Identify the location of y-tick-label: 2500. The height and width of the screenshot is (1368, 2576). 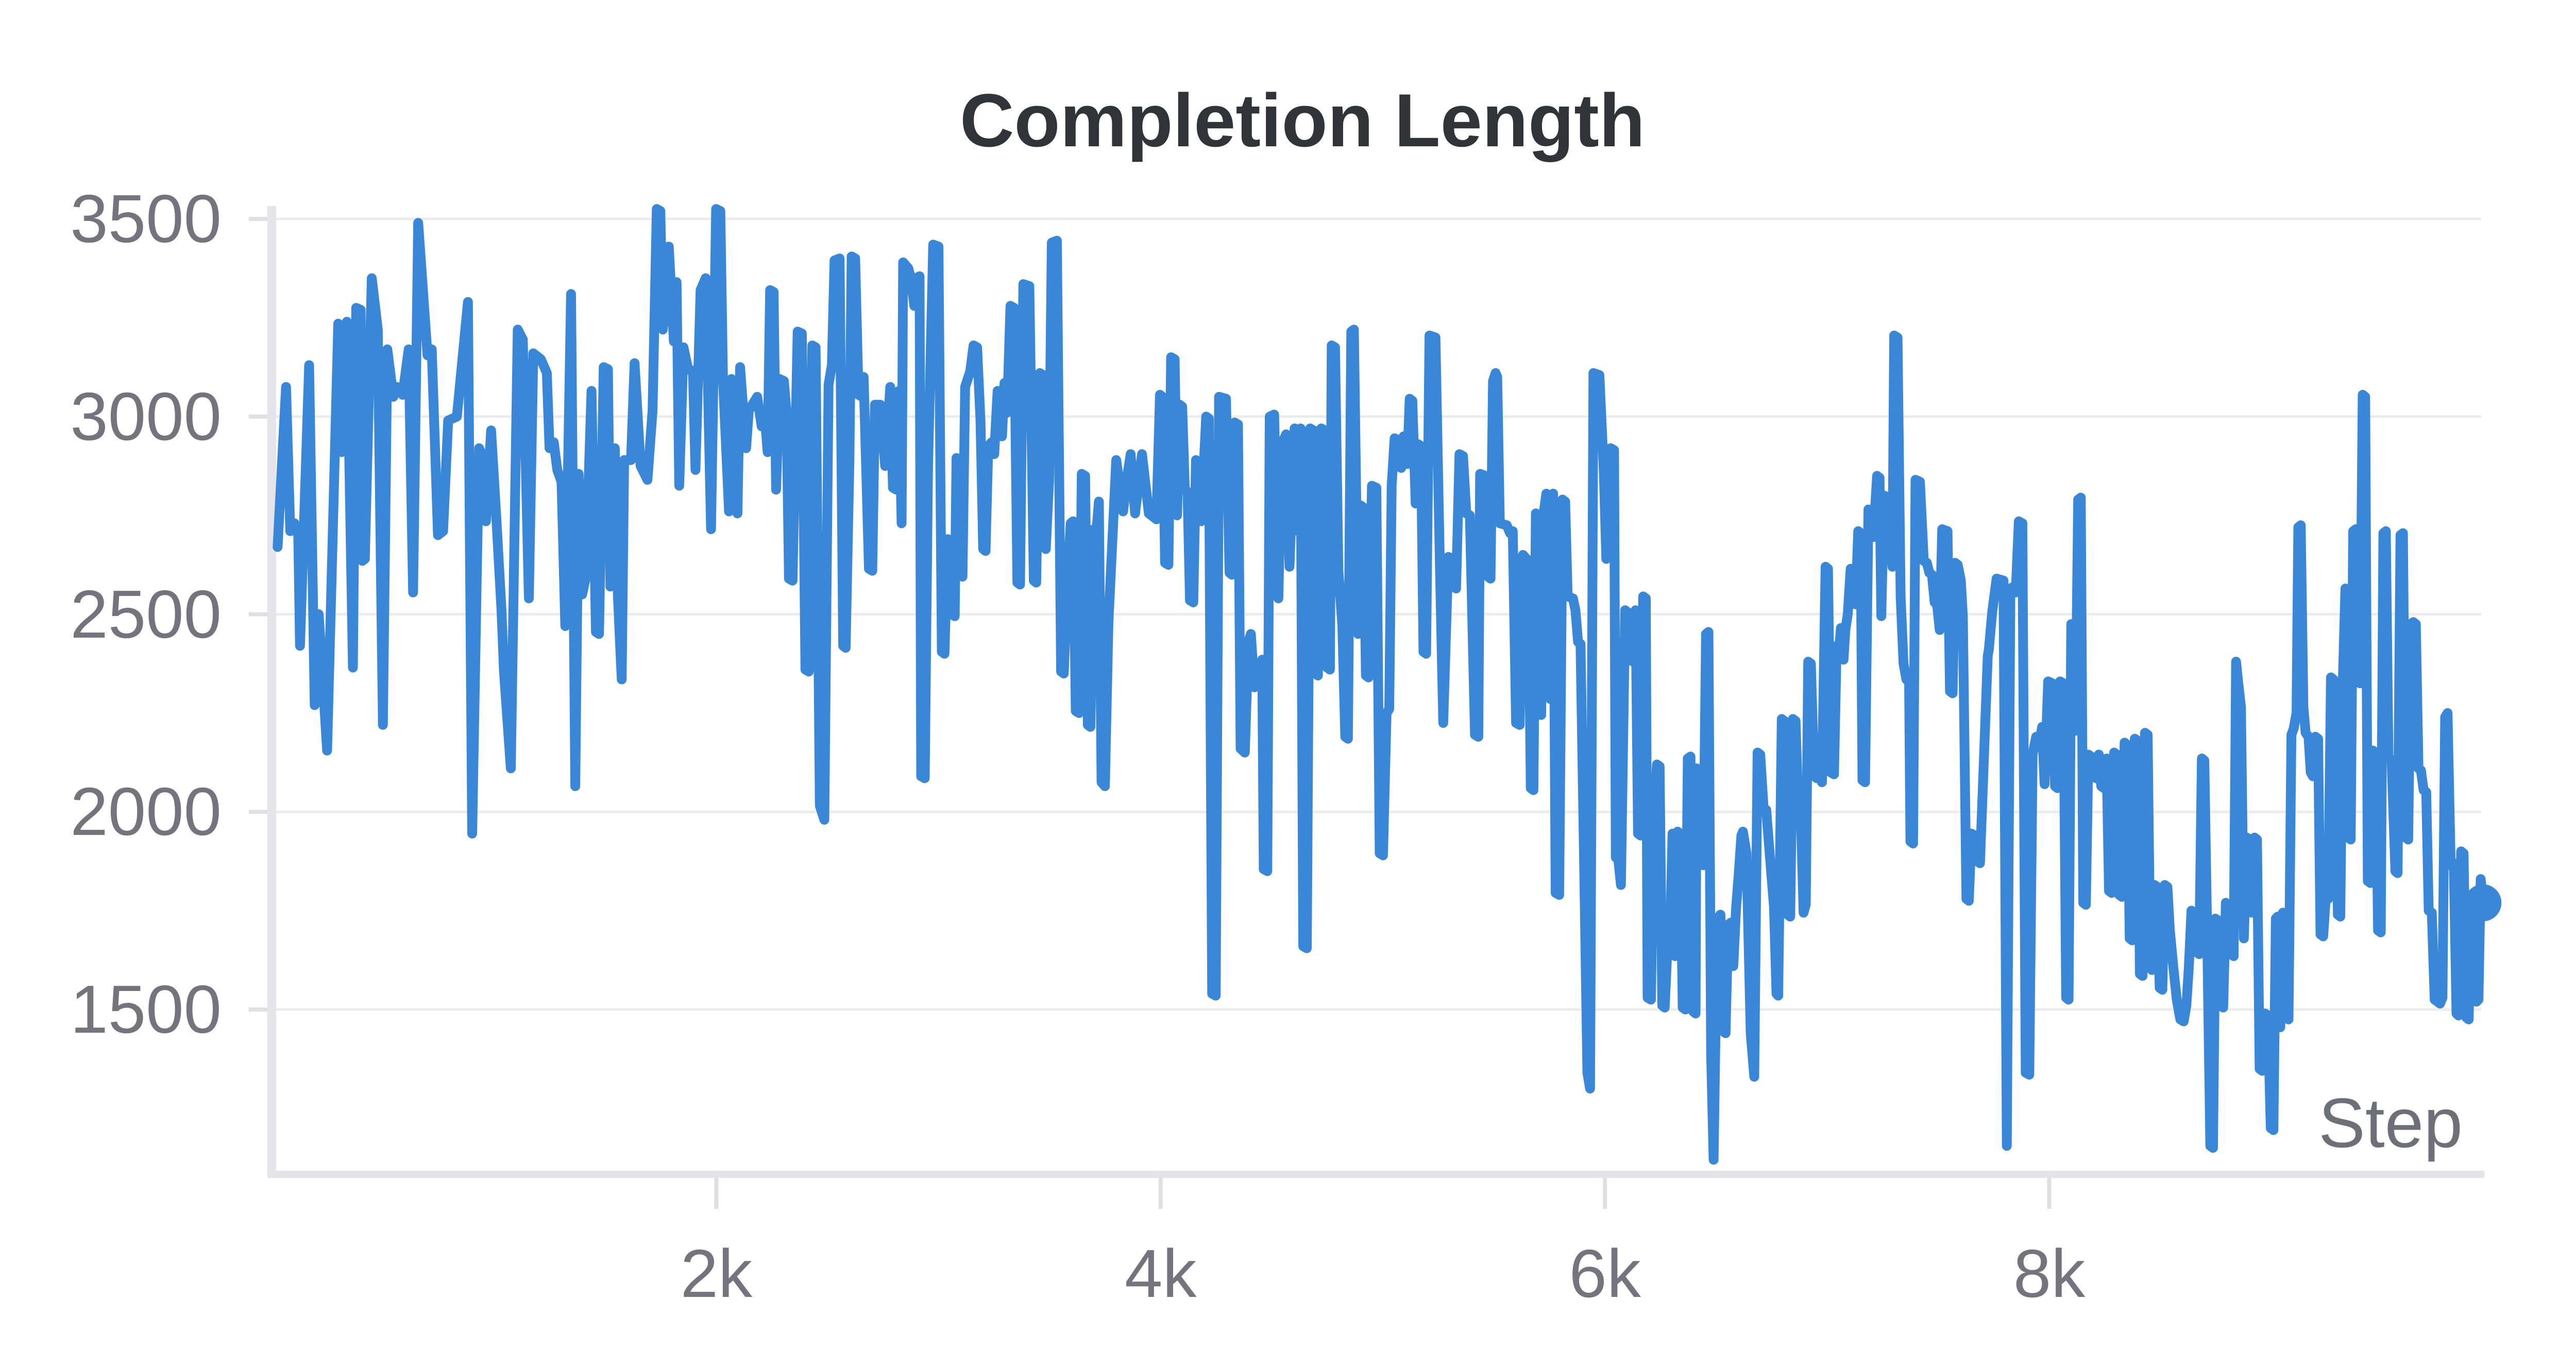
(146, 614).